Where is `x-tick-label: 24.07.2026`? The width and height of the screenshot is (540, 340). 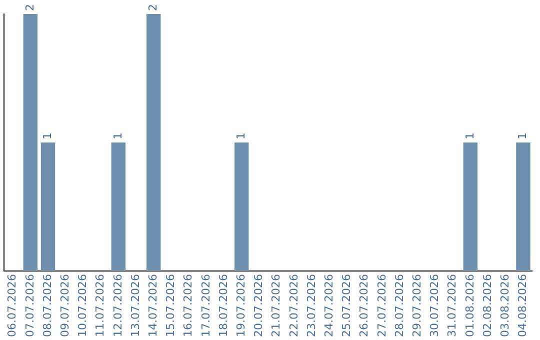
x-tick-label: 24.07.2026 is located at coordinates (329, 306).